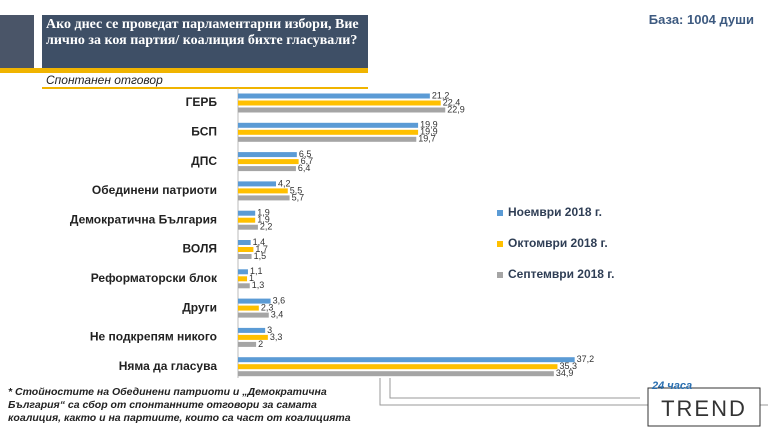  I want to click on value-label: 22,4, so click(452, 102).